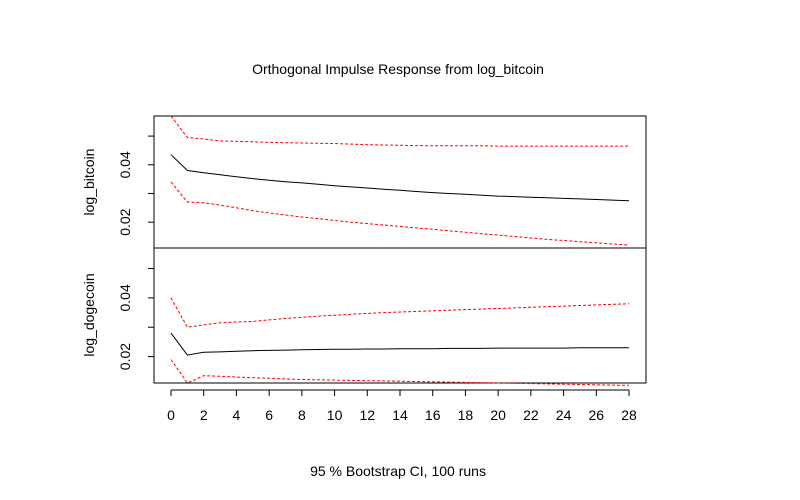  I want to click on x-tick-label: 22, so click(531, 415).